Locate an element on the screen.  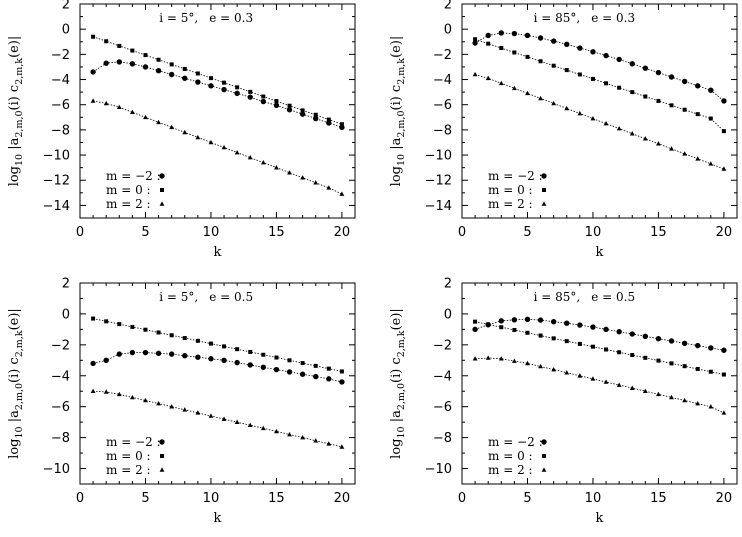
x-tick-label: 5 is located at coordinates (145, 232).